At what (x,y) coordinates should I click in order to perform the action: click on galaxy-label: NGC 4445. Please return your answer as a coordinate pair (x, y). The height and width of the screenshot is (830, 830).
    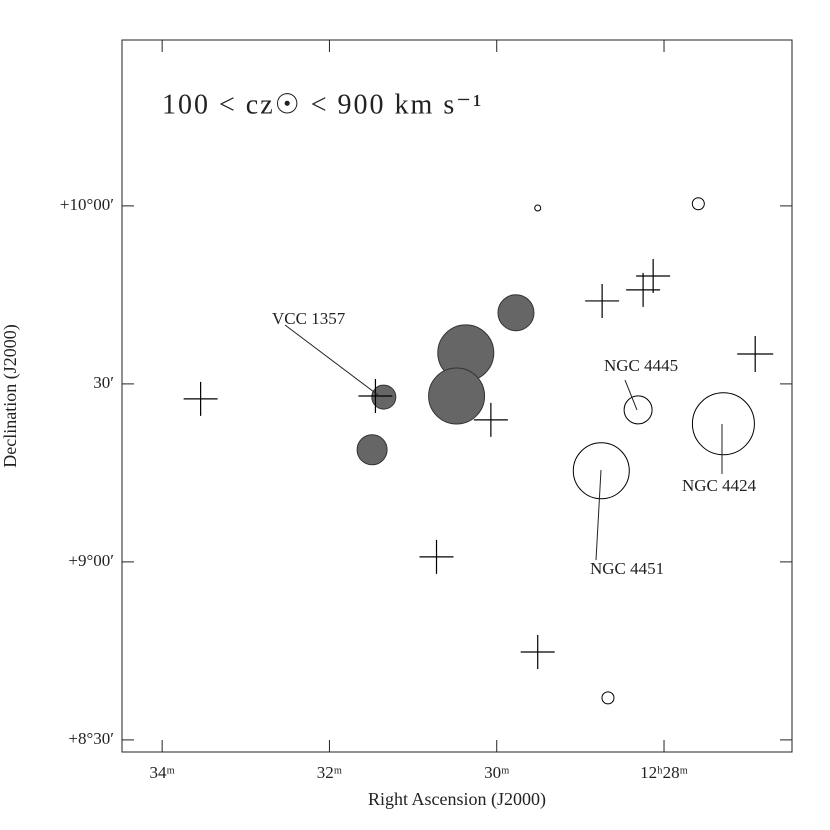
    Looking at the image, I should click on (641, 365).